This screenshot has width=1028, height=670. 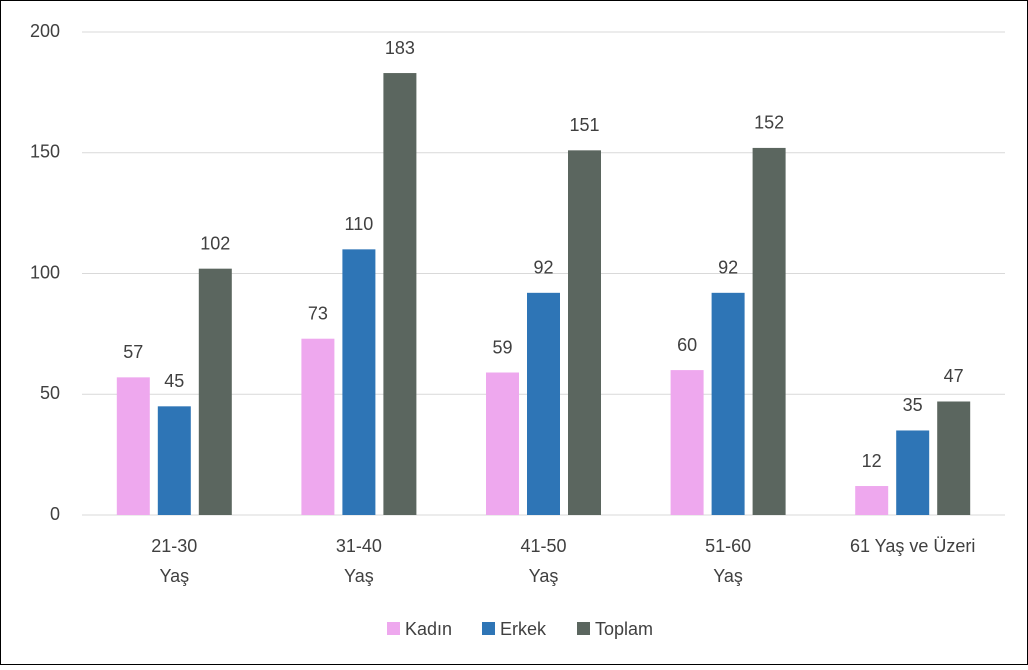 What do you see at coordinates (769, 123) in the screenshot?
I see `value-label: 152` at bounding box center [769, 123].